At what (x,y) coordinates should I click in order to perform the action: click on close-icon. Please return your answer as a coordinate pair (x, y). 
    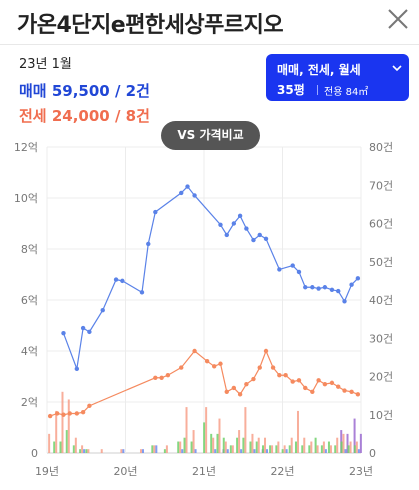
    Looking at the image, I should click on (398, 19).